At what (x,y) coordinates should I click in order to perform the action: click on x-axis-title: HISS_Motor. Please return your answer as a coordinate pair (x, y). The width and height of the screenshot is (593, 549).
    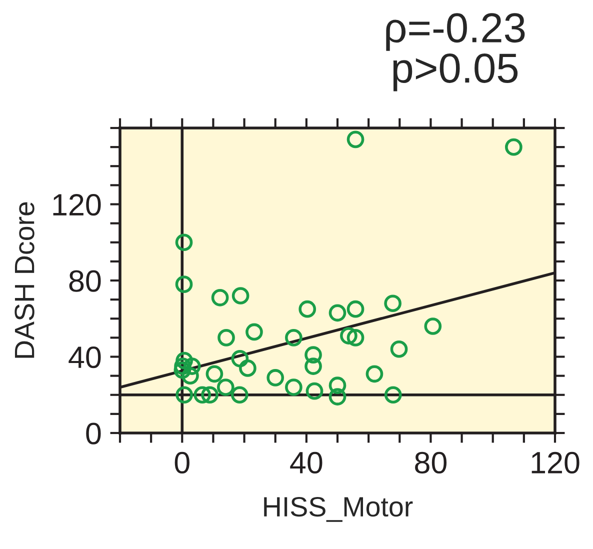
    Looking at the image, I should click on (338, 509).